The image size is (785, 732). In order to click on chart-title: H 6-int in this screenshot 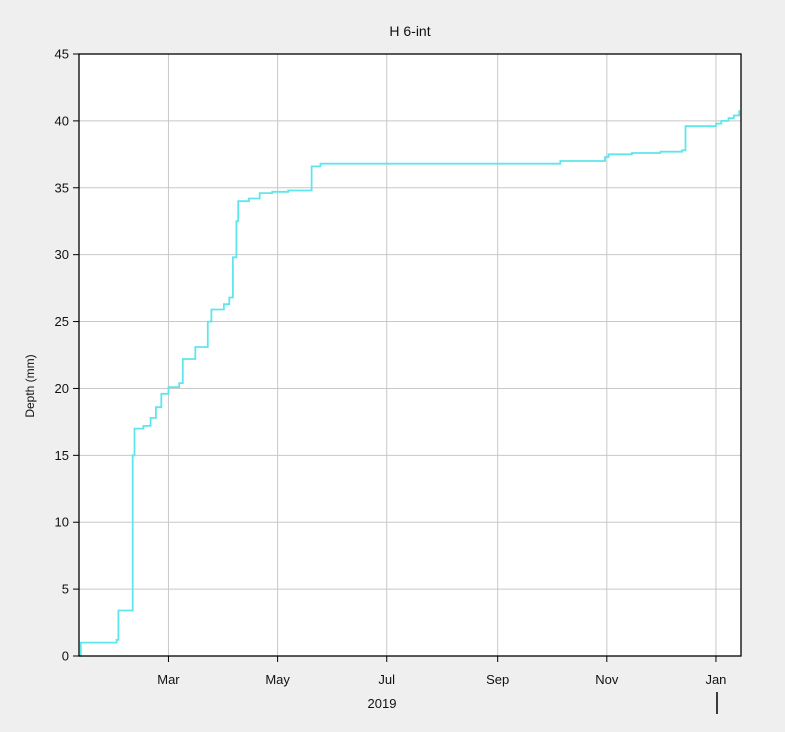, I will do `click(409, 31)`.